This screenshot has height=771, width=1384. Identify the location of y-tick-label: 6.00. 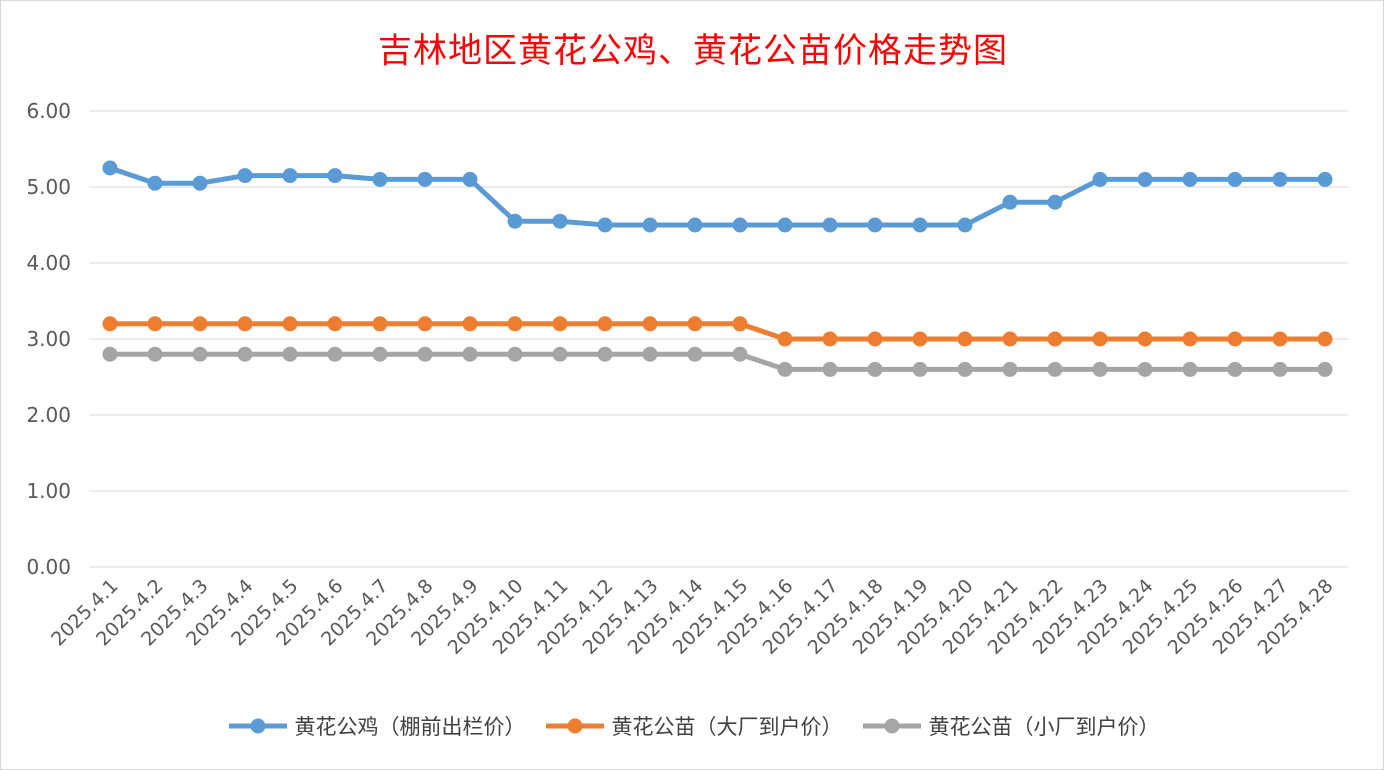
(48, 111).